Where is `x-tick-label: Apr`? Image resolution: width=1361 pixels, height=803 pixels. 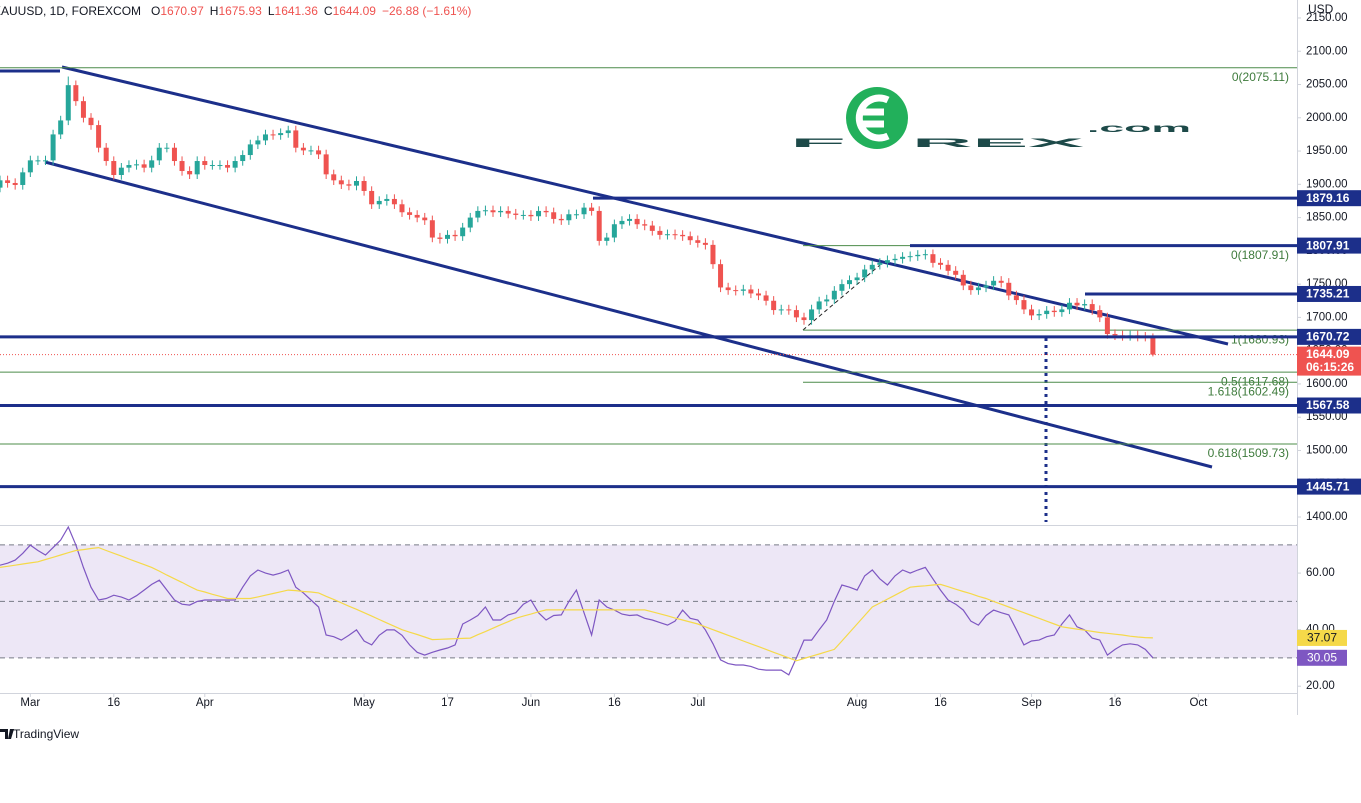 x-tick-label: Apr is located at coordinates (205, 703).